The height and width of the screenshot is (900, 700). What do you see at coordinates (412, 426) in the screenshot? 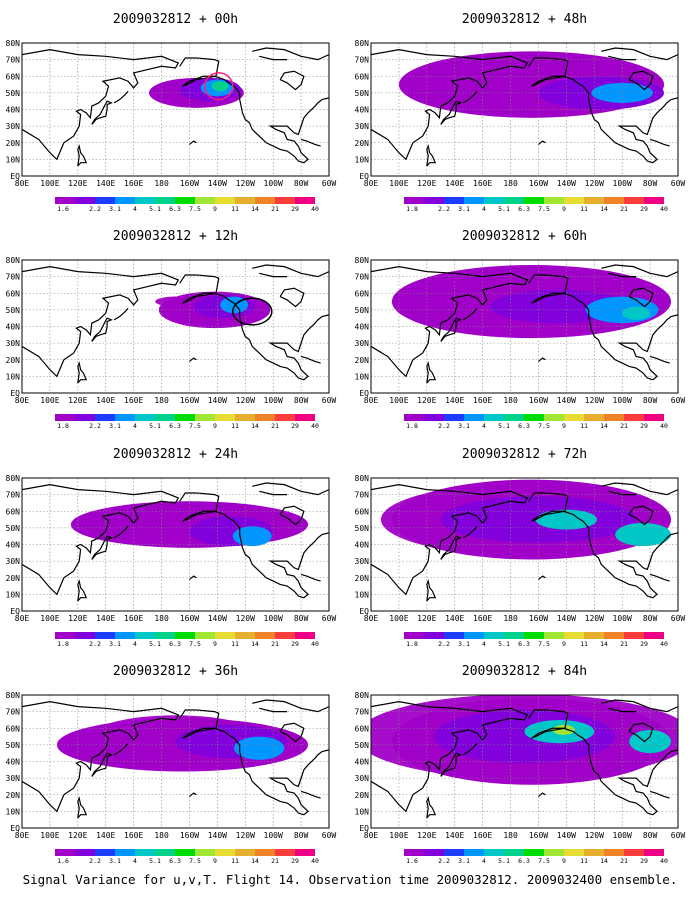
I see `colorbar-label: 1.8` at bounding box center [412, 426].